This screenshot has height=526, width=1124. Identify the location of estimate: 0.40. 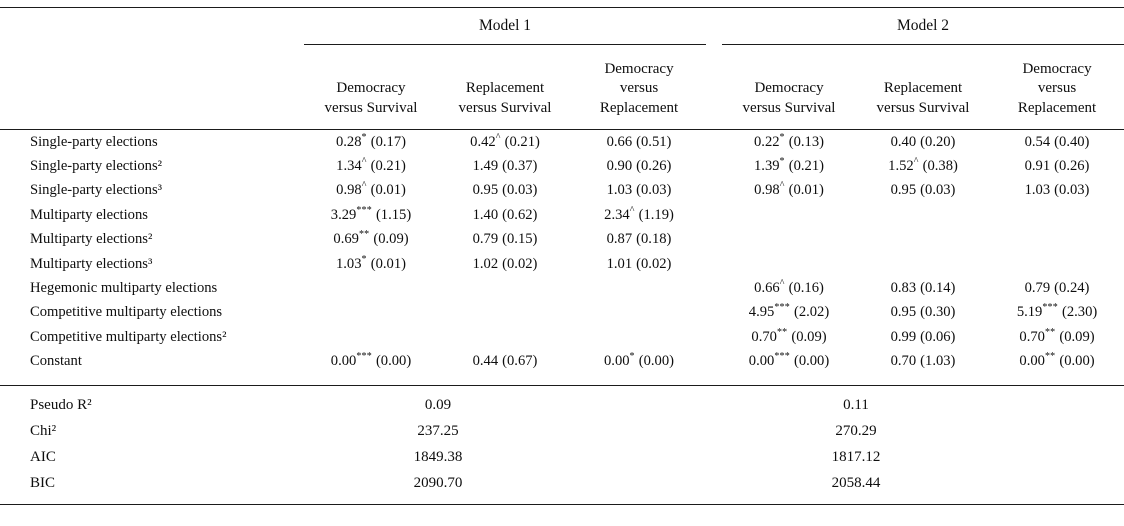
(903, 141).